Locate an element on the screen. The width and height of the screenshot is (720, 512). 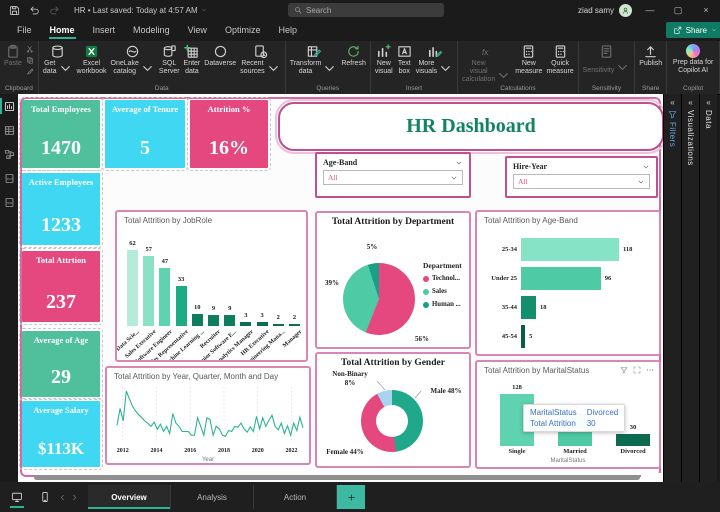
next-page-icon is located at coordinates (74, 497).